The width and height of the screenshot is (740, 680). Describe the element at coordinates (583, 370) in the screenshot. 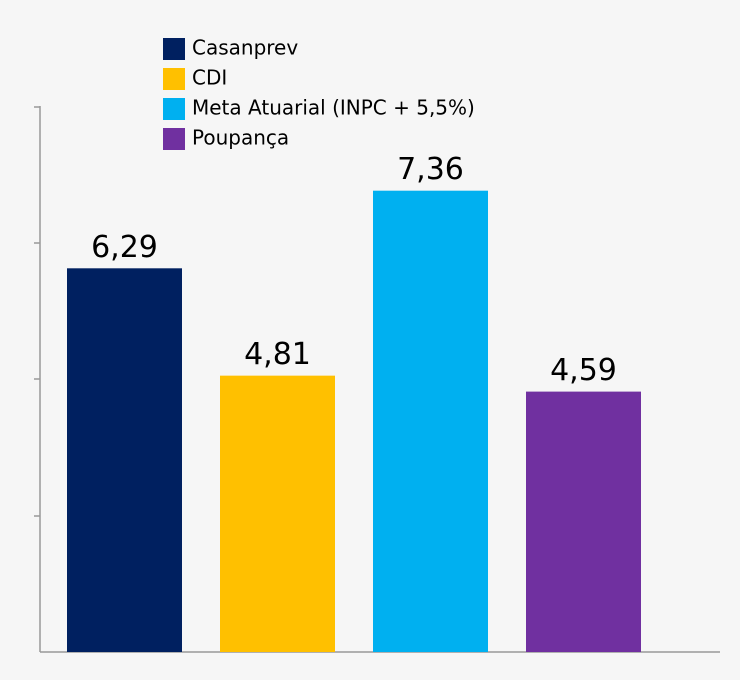

I see `value-label: 4,59` at that location.